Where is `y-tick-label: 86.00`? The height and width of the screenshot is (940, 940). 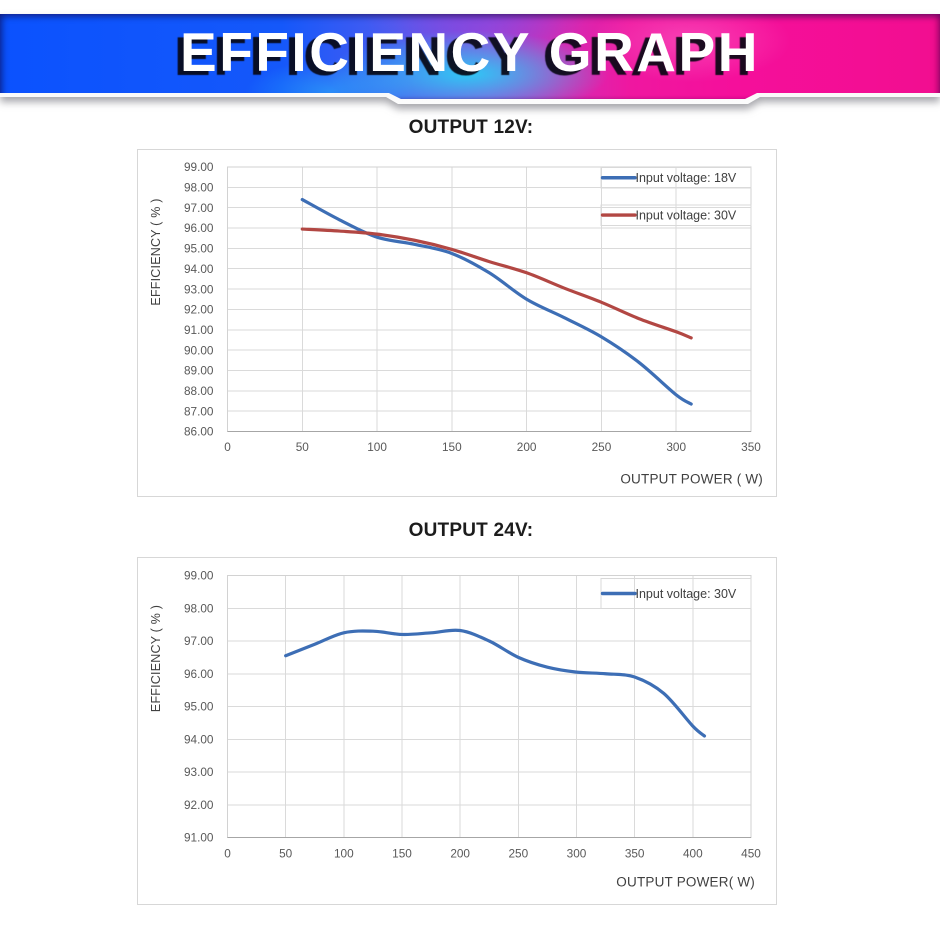 y-tick-label: 86.00 is located at coordinates (199, 432).